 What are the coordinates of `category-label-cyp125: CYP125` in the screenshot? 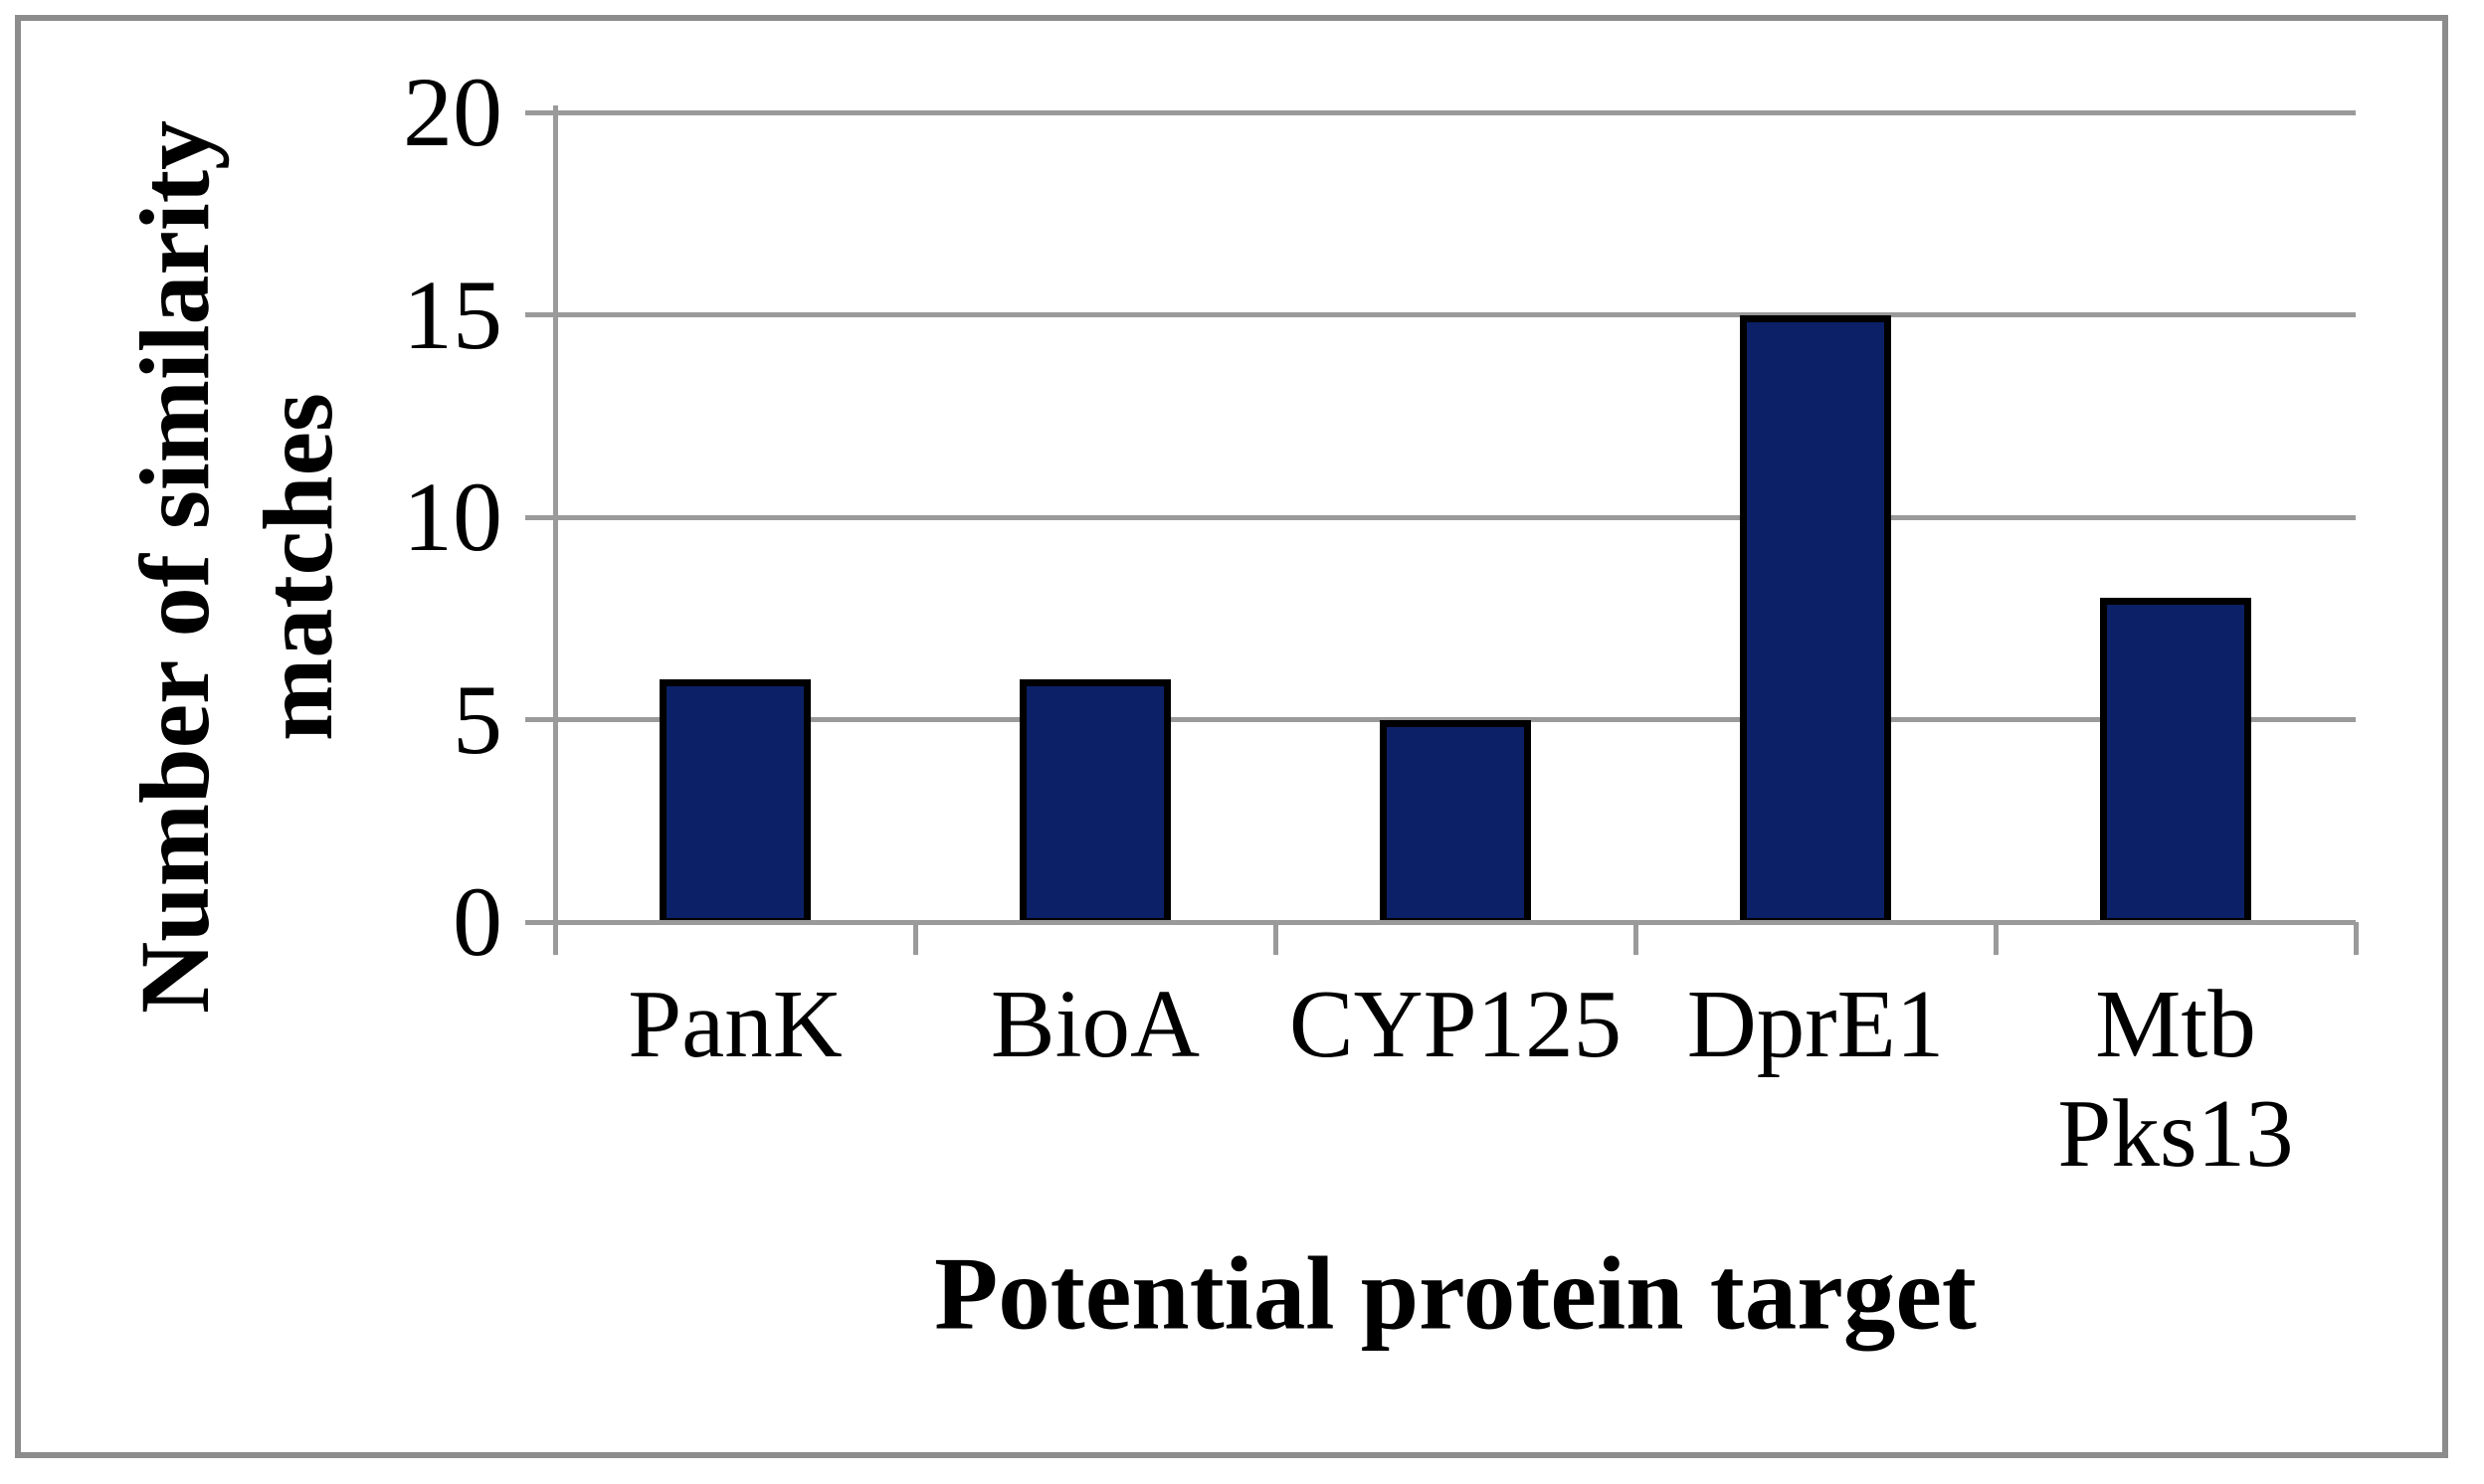 It's located at (1456, 1024).